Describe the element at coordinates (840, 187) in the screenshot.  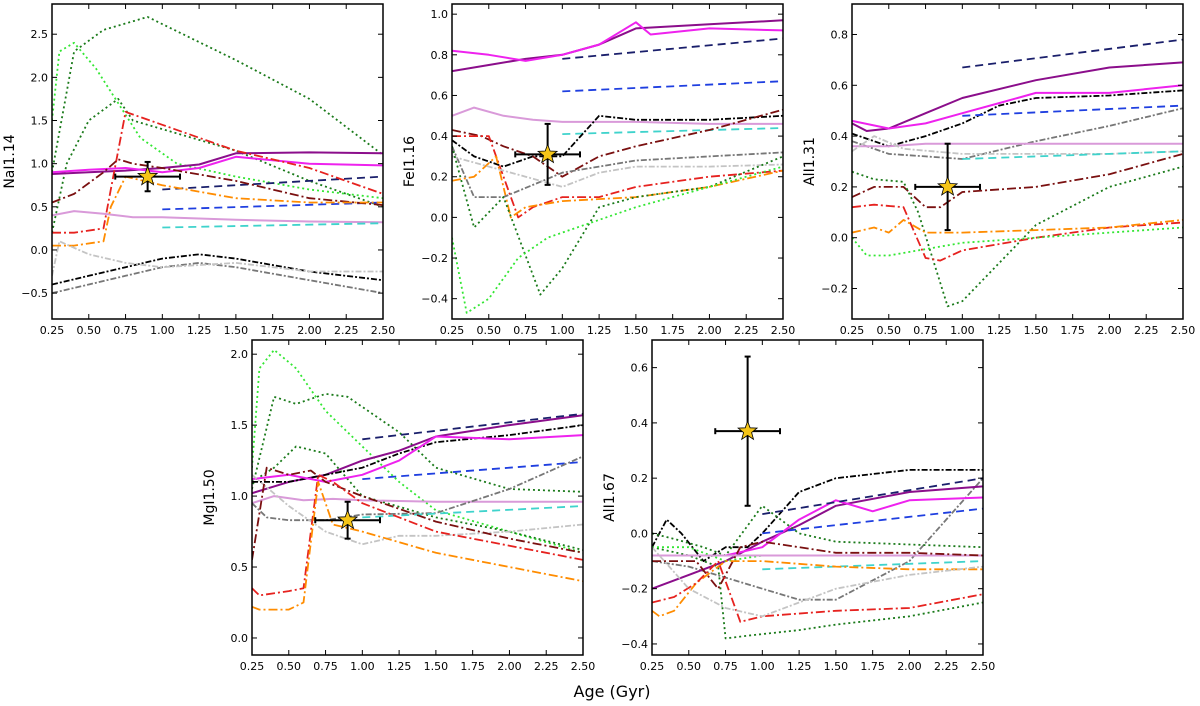
I see `y-tick-label: 0.2` at that location.